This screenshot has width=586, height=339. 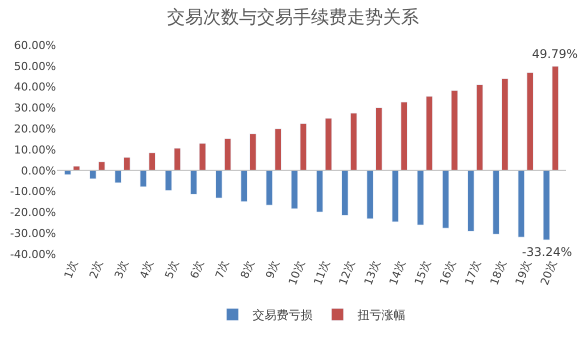 I want to click on y-tick-label: 10.00%, so click(x=35, y=149).